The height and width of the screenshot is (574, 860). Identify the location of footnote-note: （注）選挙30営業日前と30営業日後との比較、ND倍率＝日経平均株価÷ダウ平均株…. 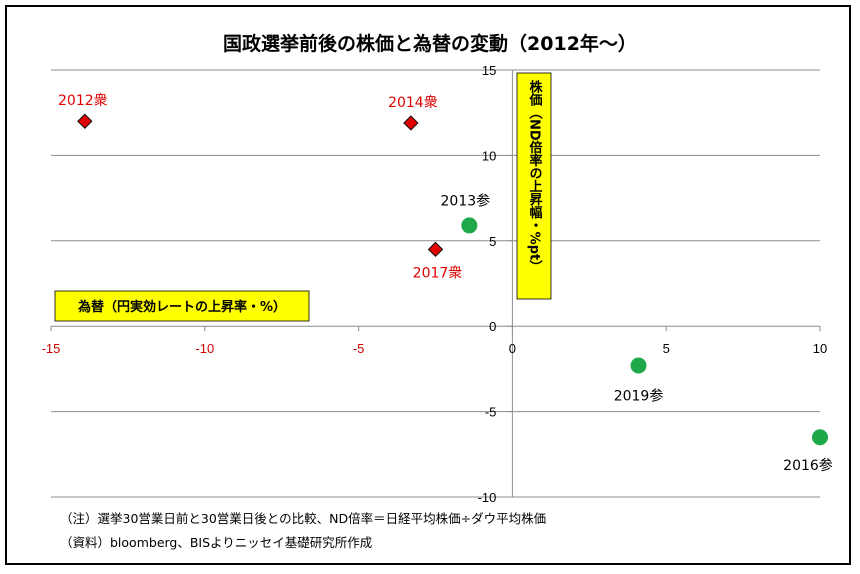
(303, 518).